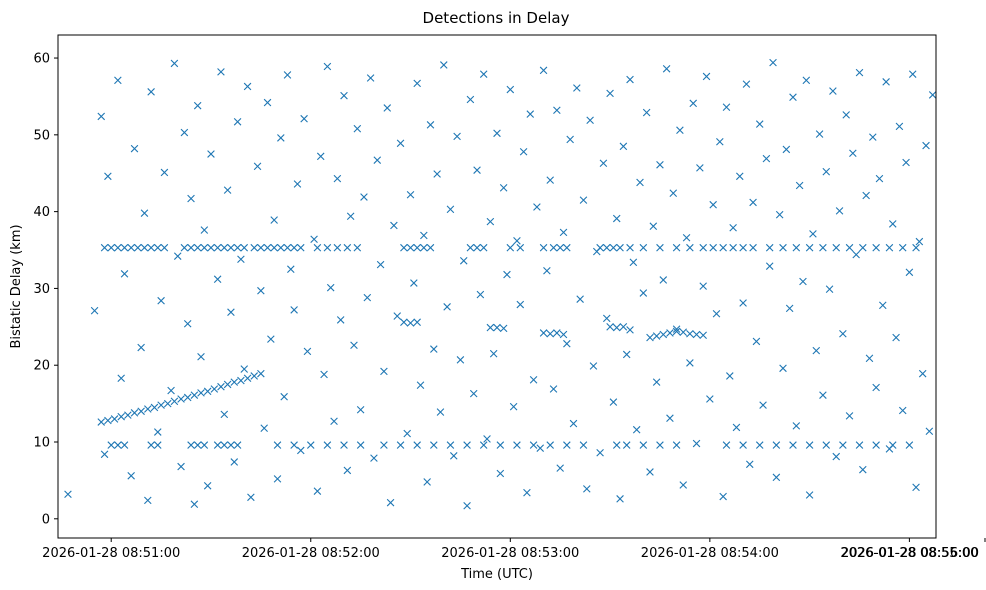 Image resolution: width=986 pixels, height=590 pixels. What do you see at coordinates (41, 289) in the screenshot?
I see `y-tick-label: 30` at bounding box center [41, 289].